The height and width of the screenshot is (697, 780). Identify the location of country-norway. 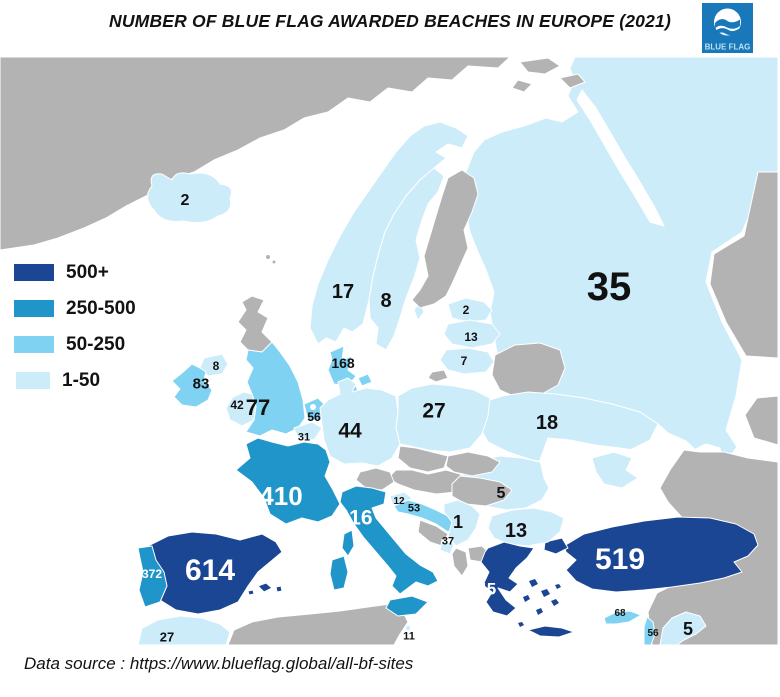
(389, 233).